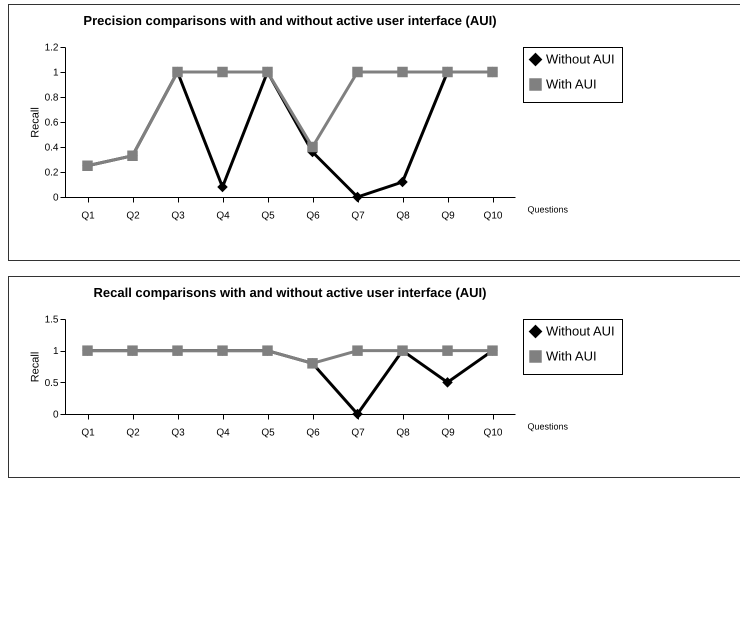  Describe the element at coordinates (51, 123) in the screenshot. I see `y-tick-label: 0.6` at that location.